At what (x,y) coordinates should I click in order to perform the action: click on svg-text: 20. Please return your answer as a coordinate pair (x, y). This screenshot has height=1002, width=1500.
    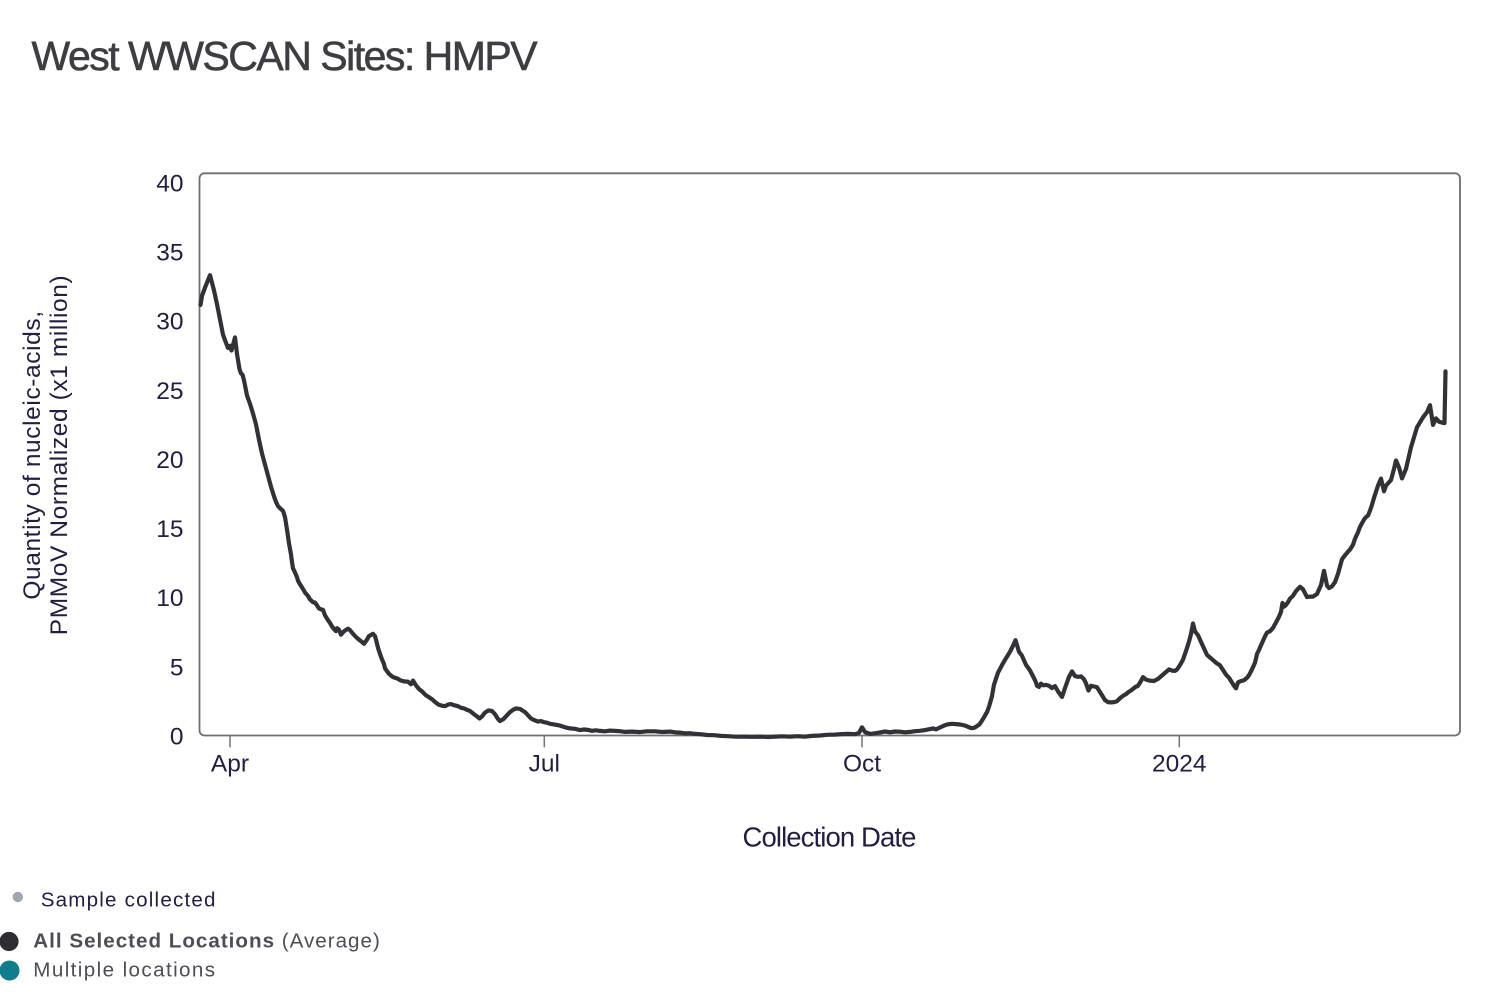
    Looking at the image, I should click on (169, 460).